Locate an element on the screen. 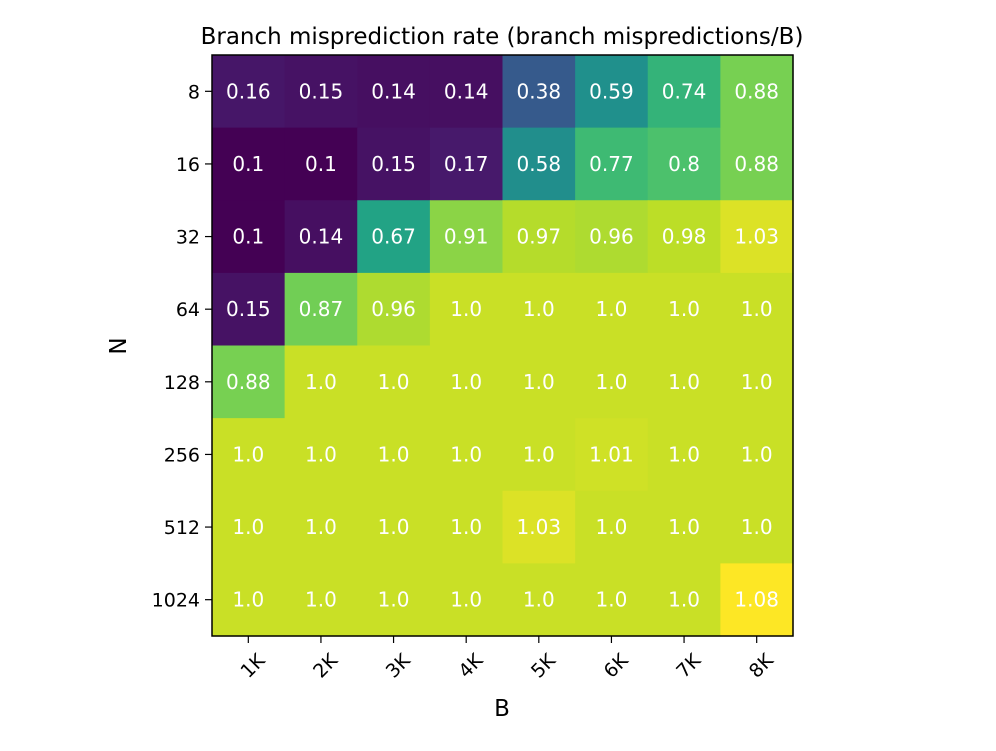 The width and height of the screenshot is (996, 751). cell-value-label: 0.97 is located at coordinates (539, 237).